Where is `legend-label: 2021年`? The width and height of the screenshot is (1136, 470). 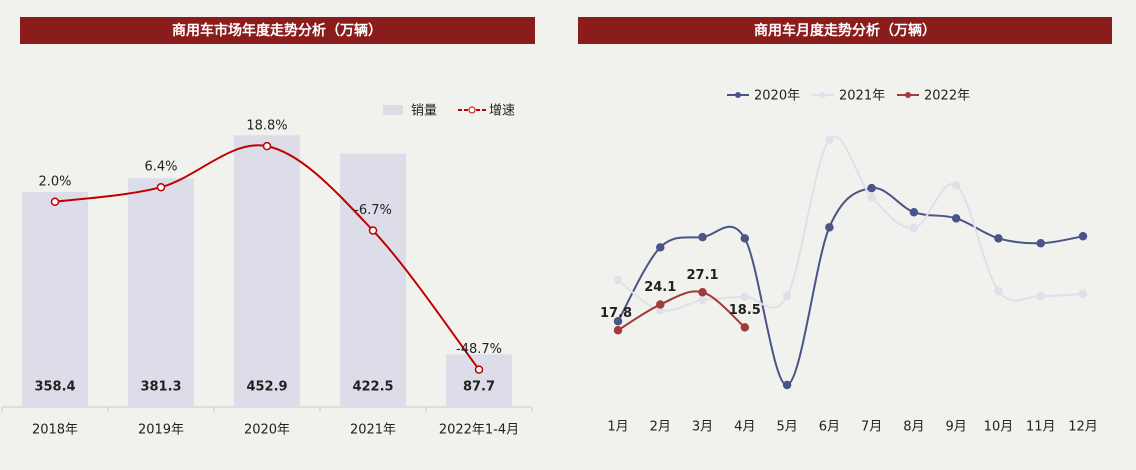
legend-label: 2021年 is located at coordinates (862, 96).